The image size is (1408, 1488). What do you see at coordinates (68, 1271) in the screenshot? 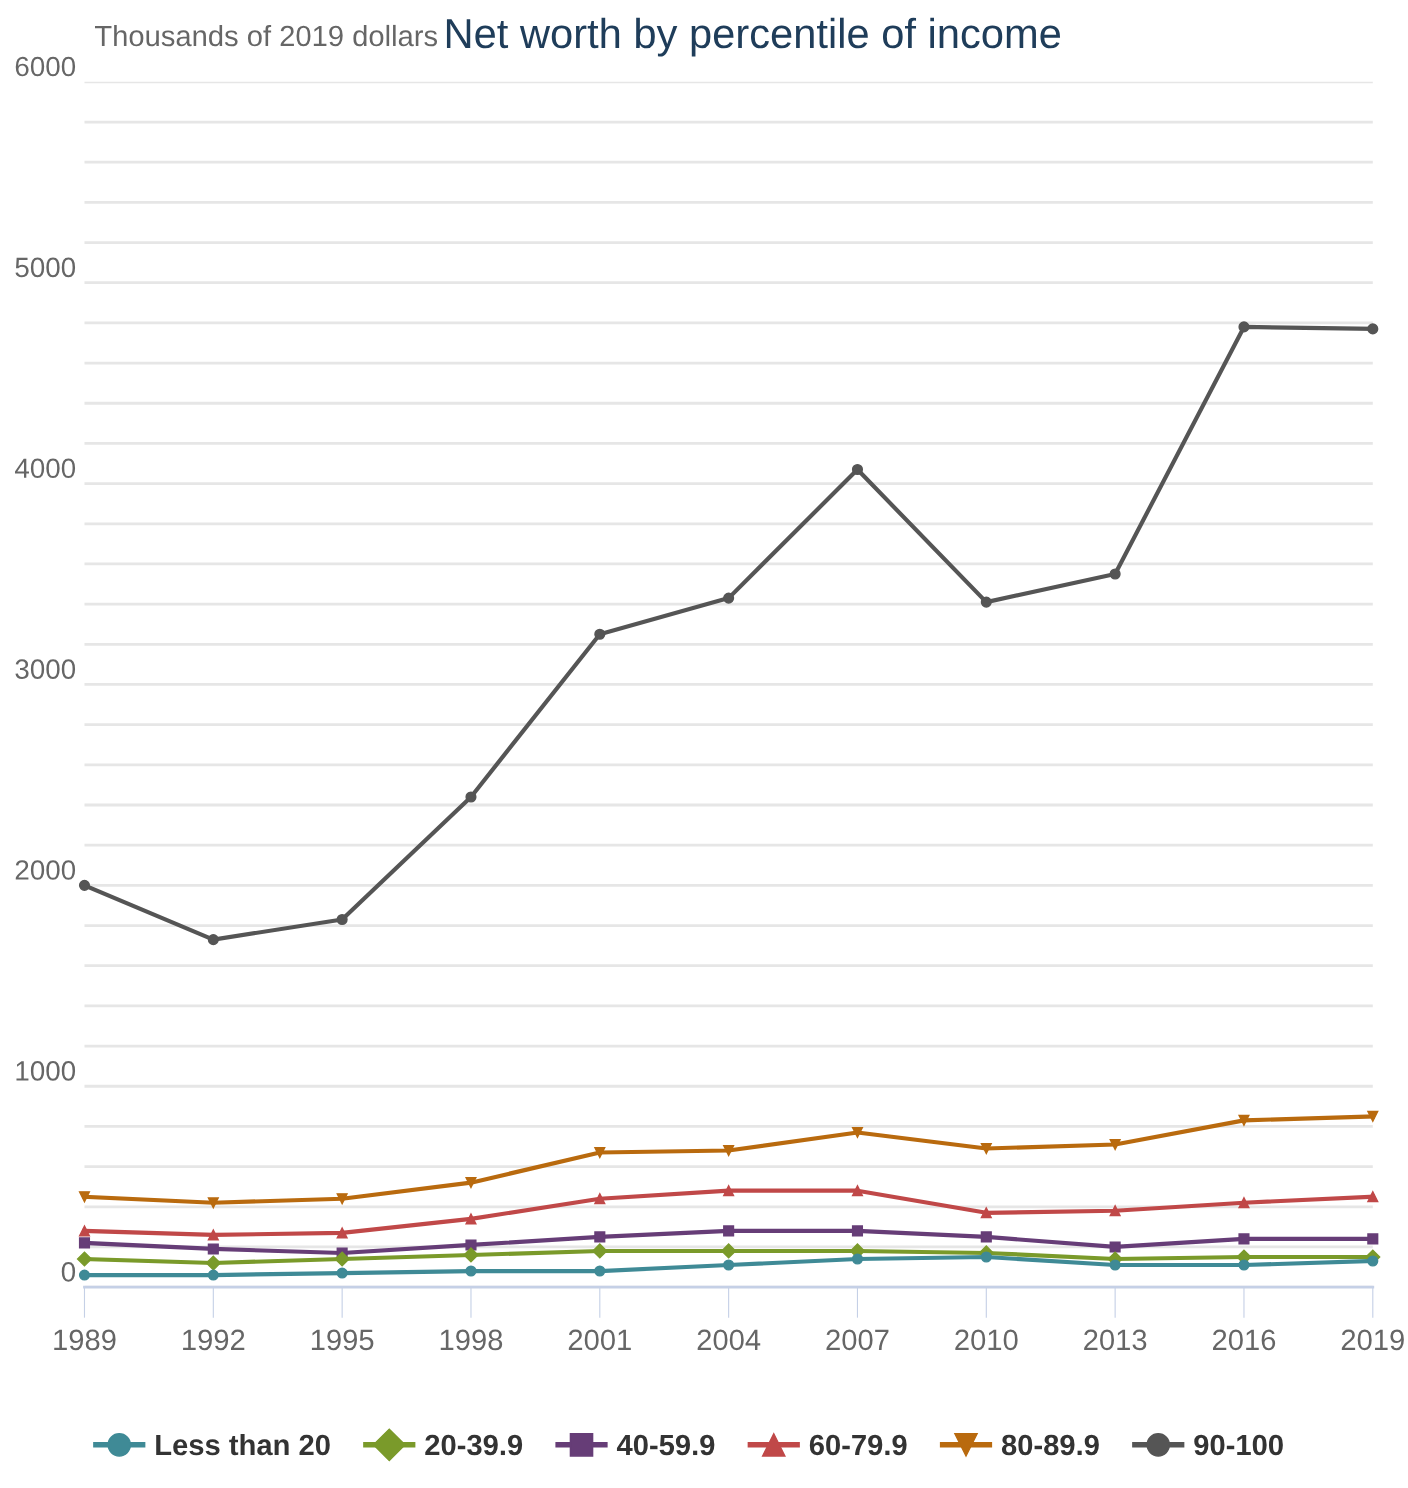
I see `y-tick-label: 0` at bounding box center [68, 1271].